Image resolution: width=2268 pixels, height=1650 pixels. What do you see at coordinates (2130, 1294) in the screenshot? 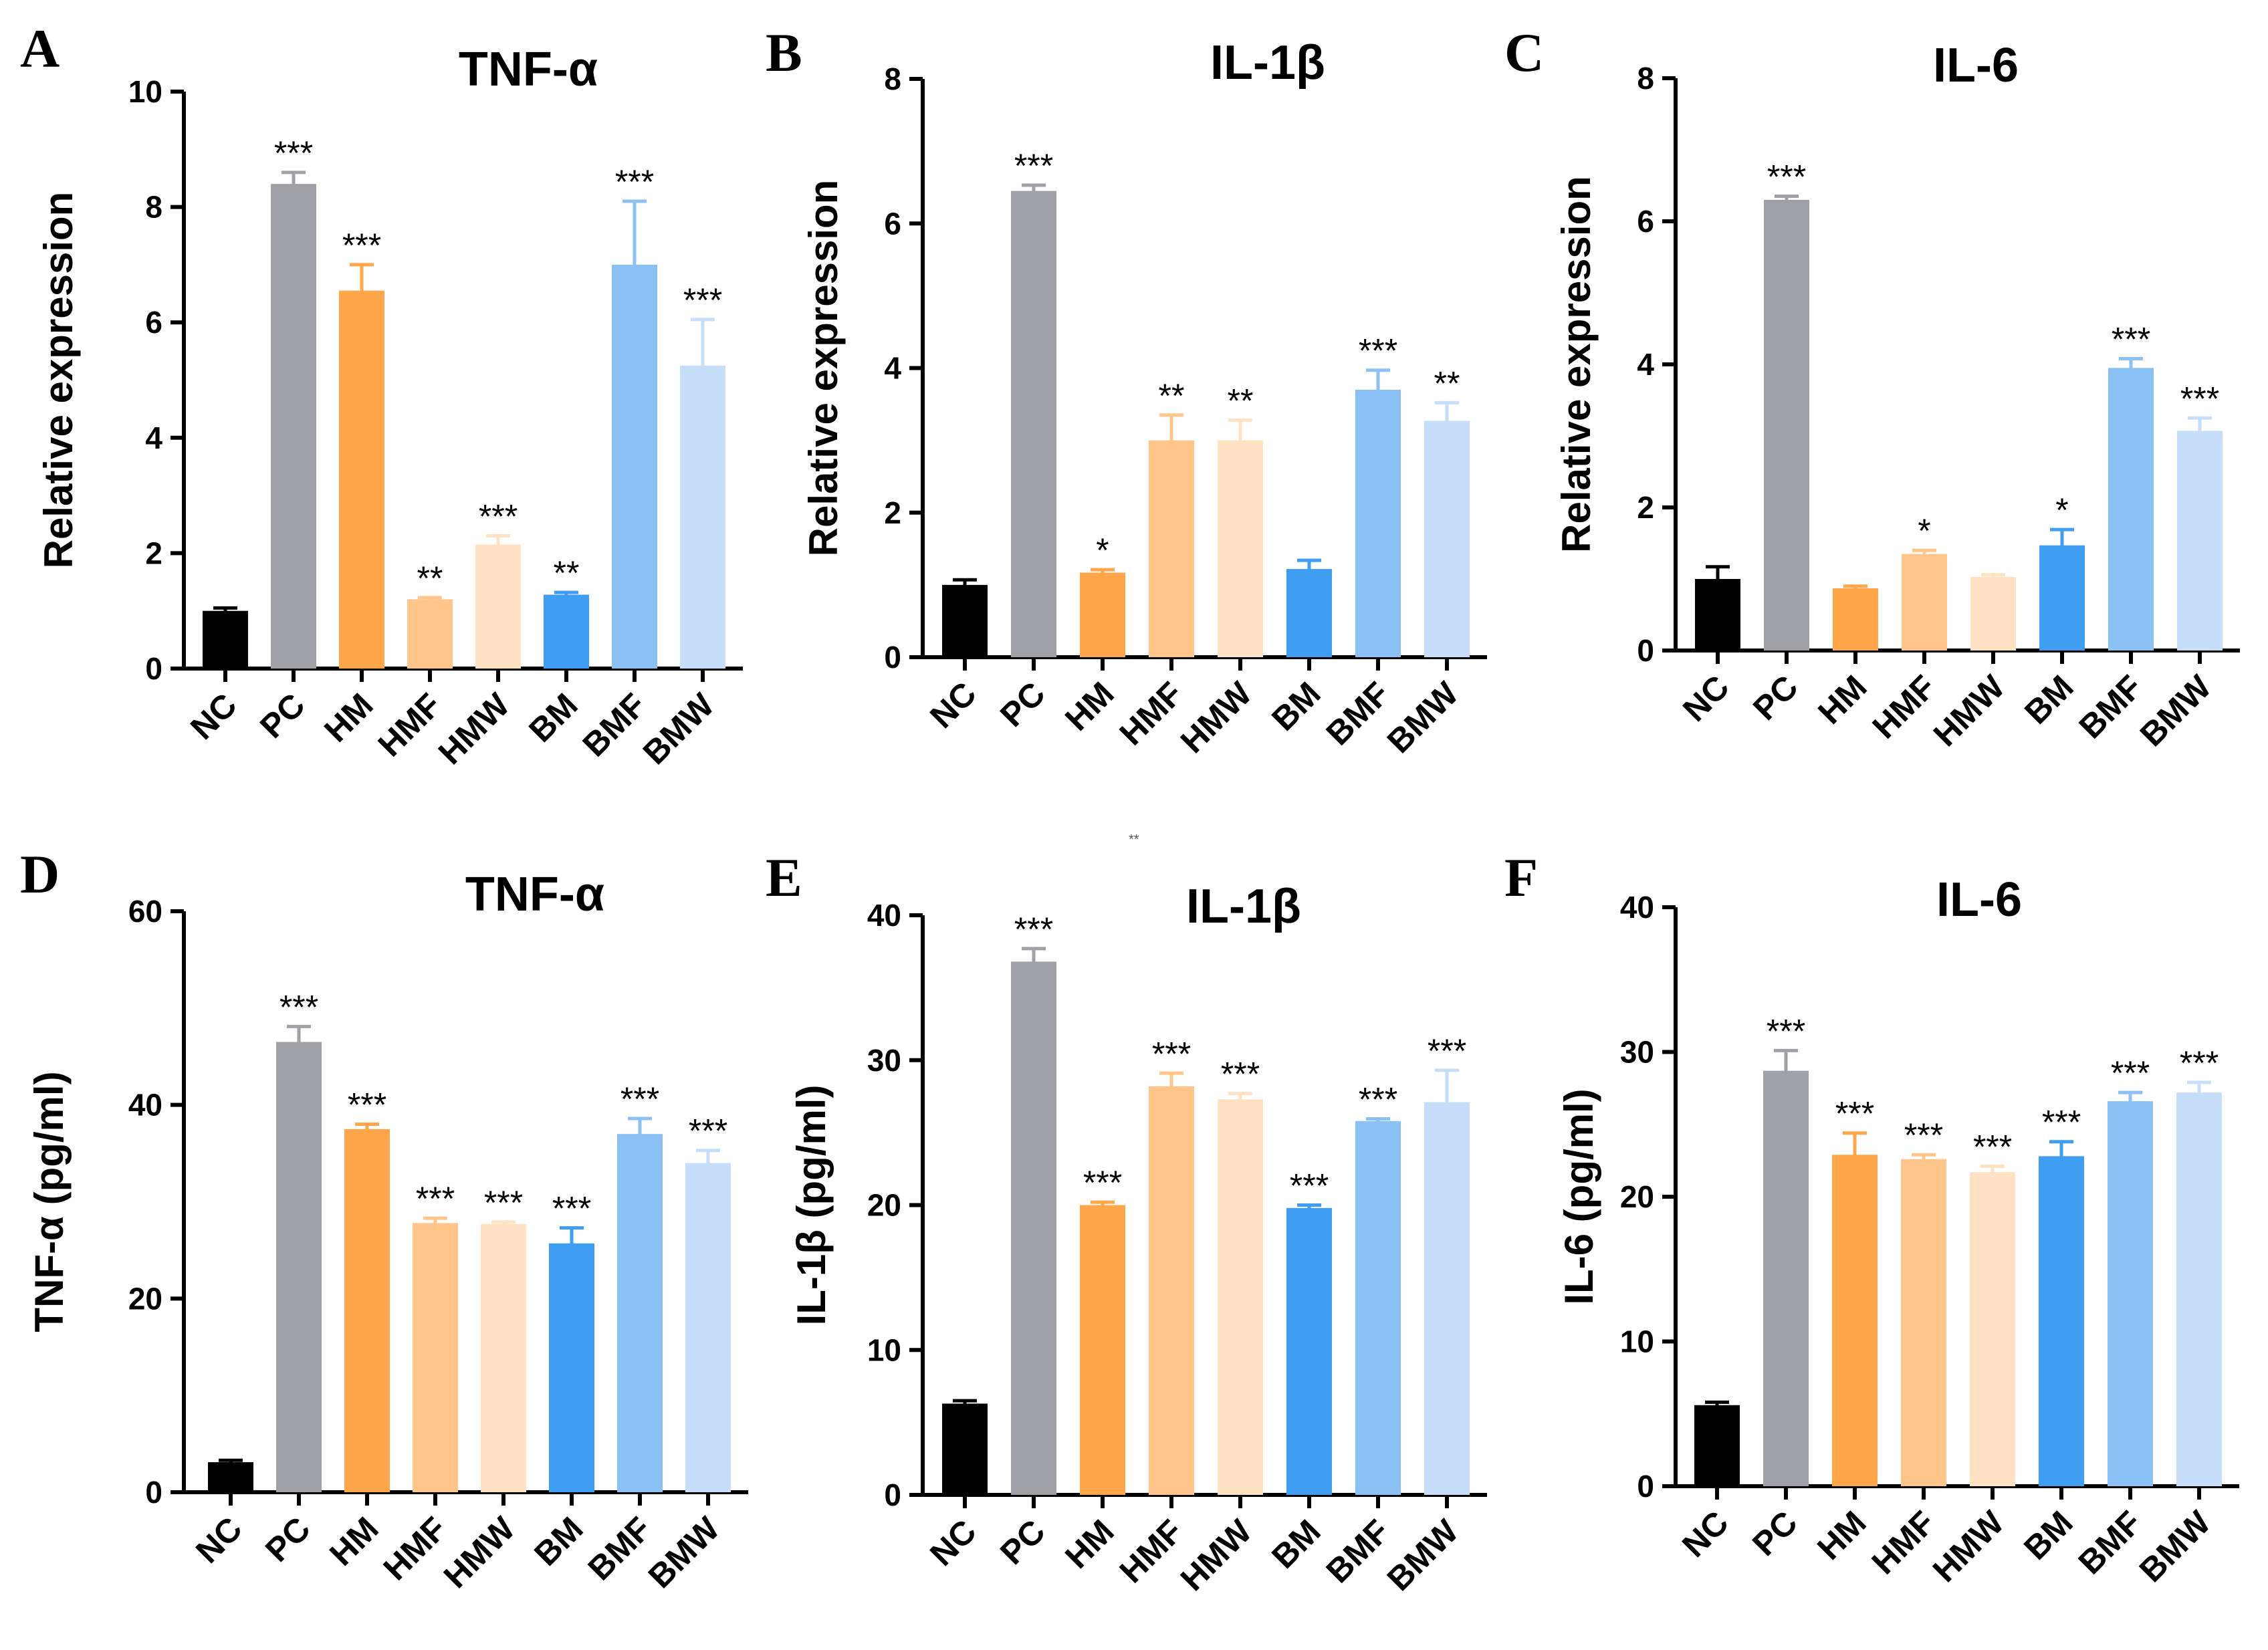
I see `bar-f-bmf` at bounding box center [2130, 1294].